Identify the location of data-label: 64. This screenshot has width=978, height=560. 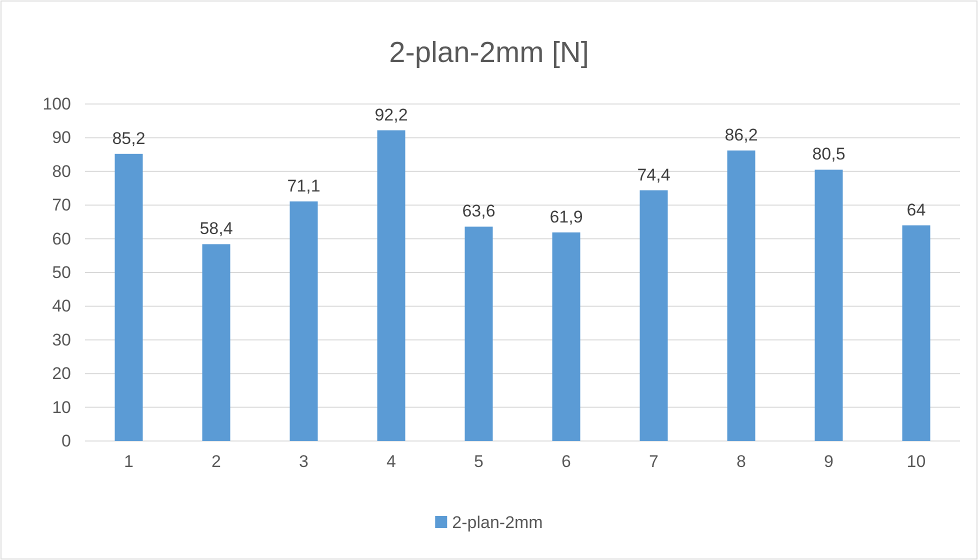
(916, 210).